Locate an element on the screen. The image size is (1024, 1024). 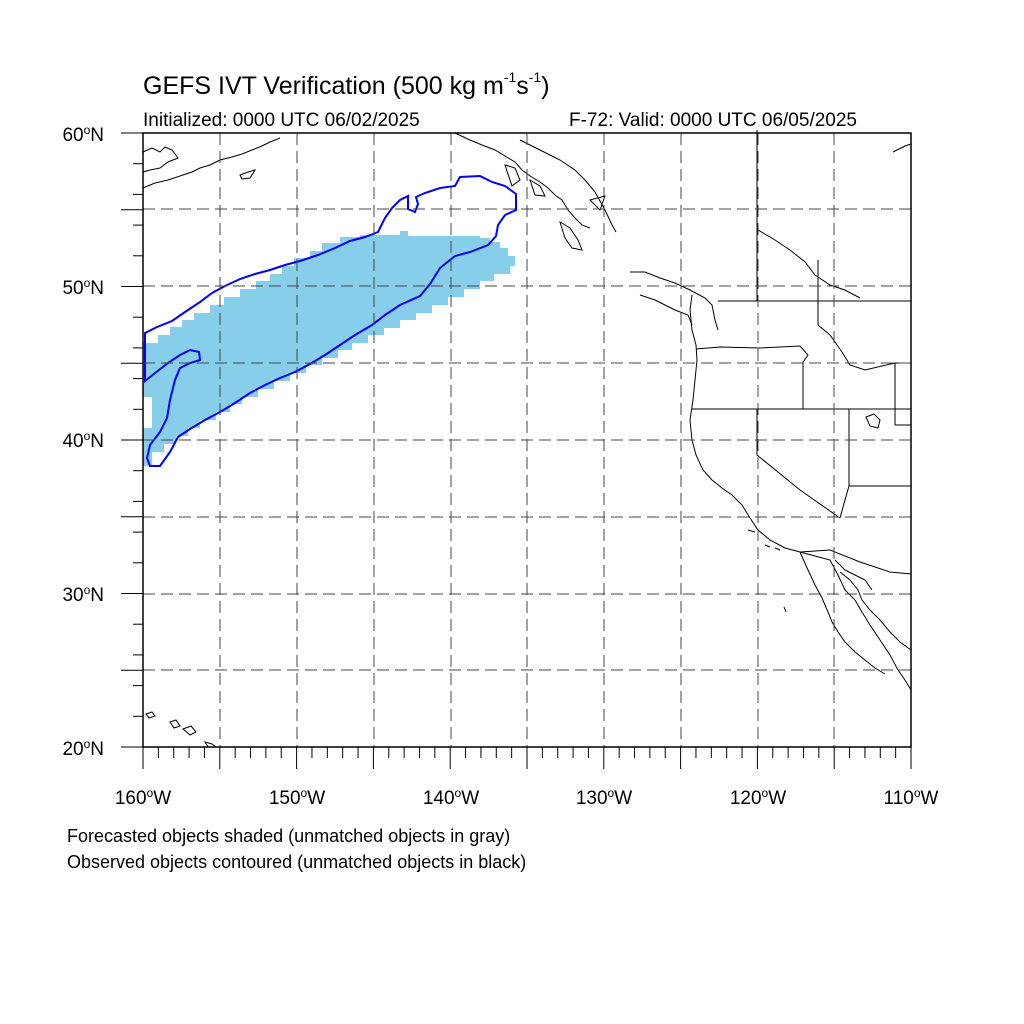
lat-label-50: 50oN is located at coordinates (83, 287).